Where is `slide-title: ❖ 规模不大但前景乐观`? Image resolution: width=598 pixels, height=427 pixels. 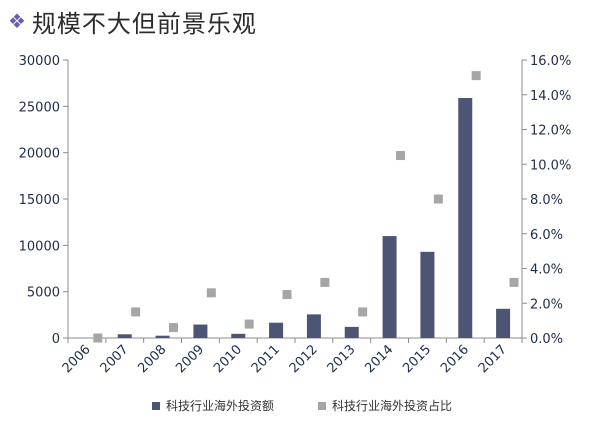 slide-title: ❖ 规模不大但前景乐观 is located at coordinates (132, 21).